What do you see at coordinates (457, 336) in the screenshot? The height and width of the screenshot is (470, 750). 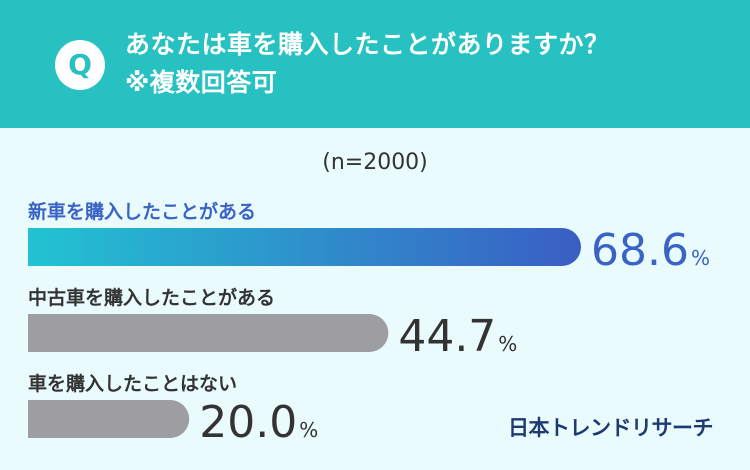 I see `value-label: 44.7%` at bounding box center [457, 336].